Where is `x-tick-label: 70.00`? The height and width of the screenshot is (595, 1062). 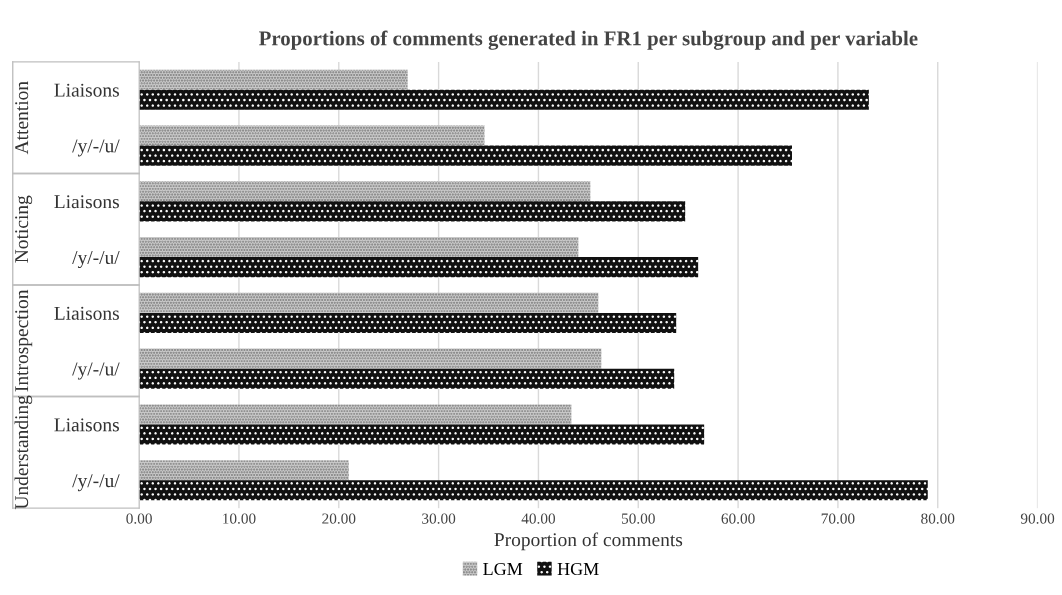
x-tick-label: 70.00 is located at coordinates (838, 518).